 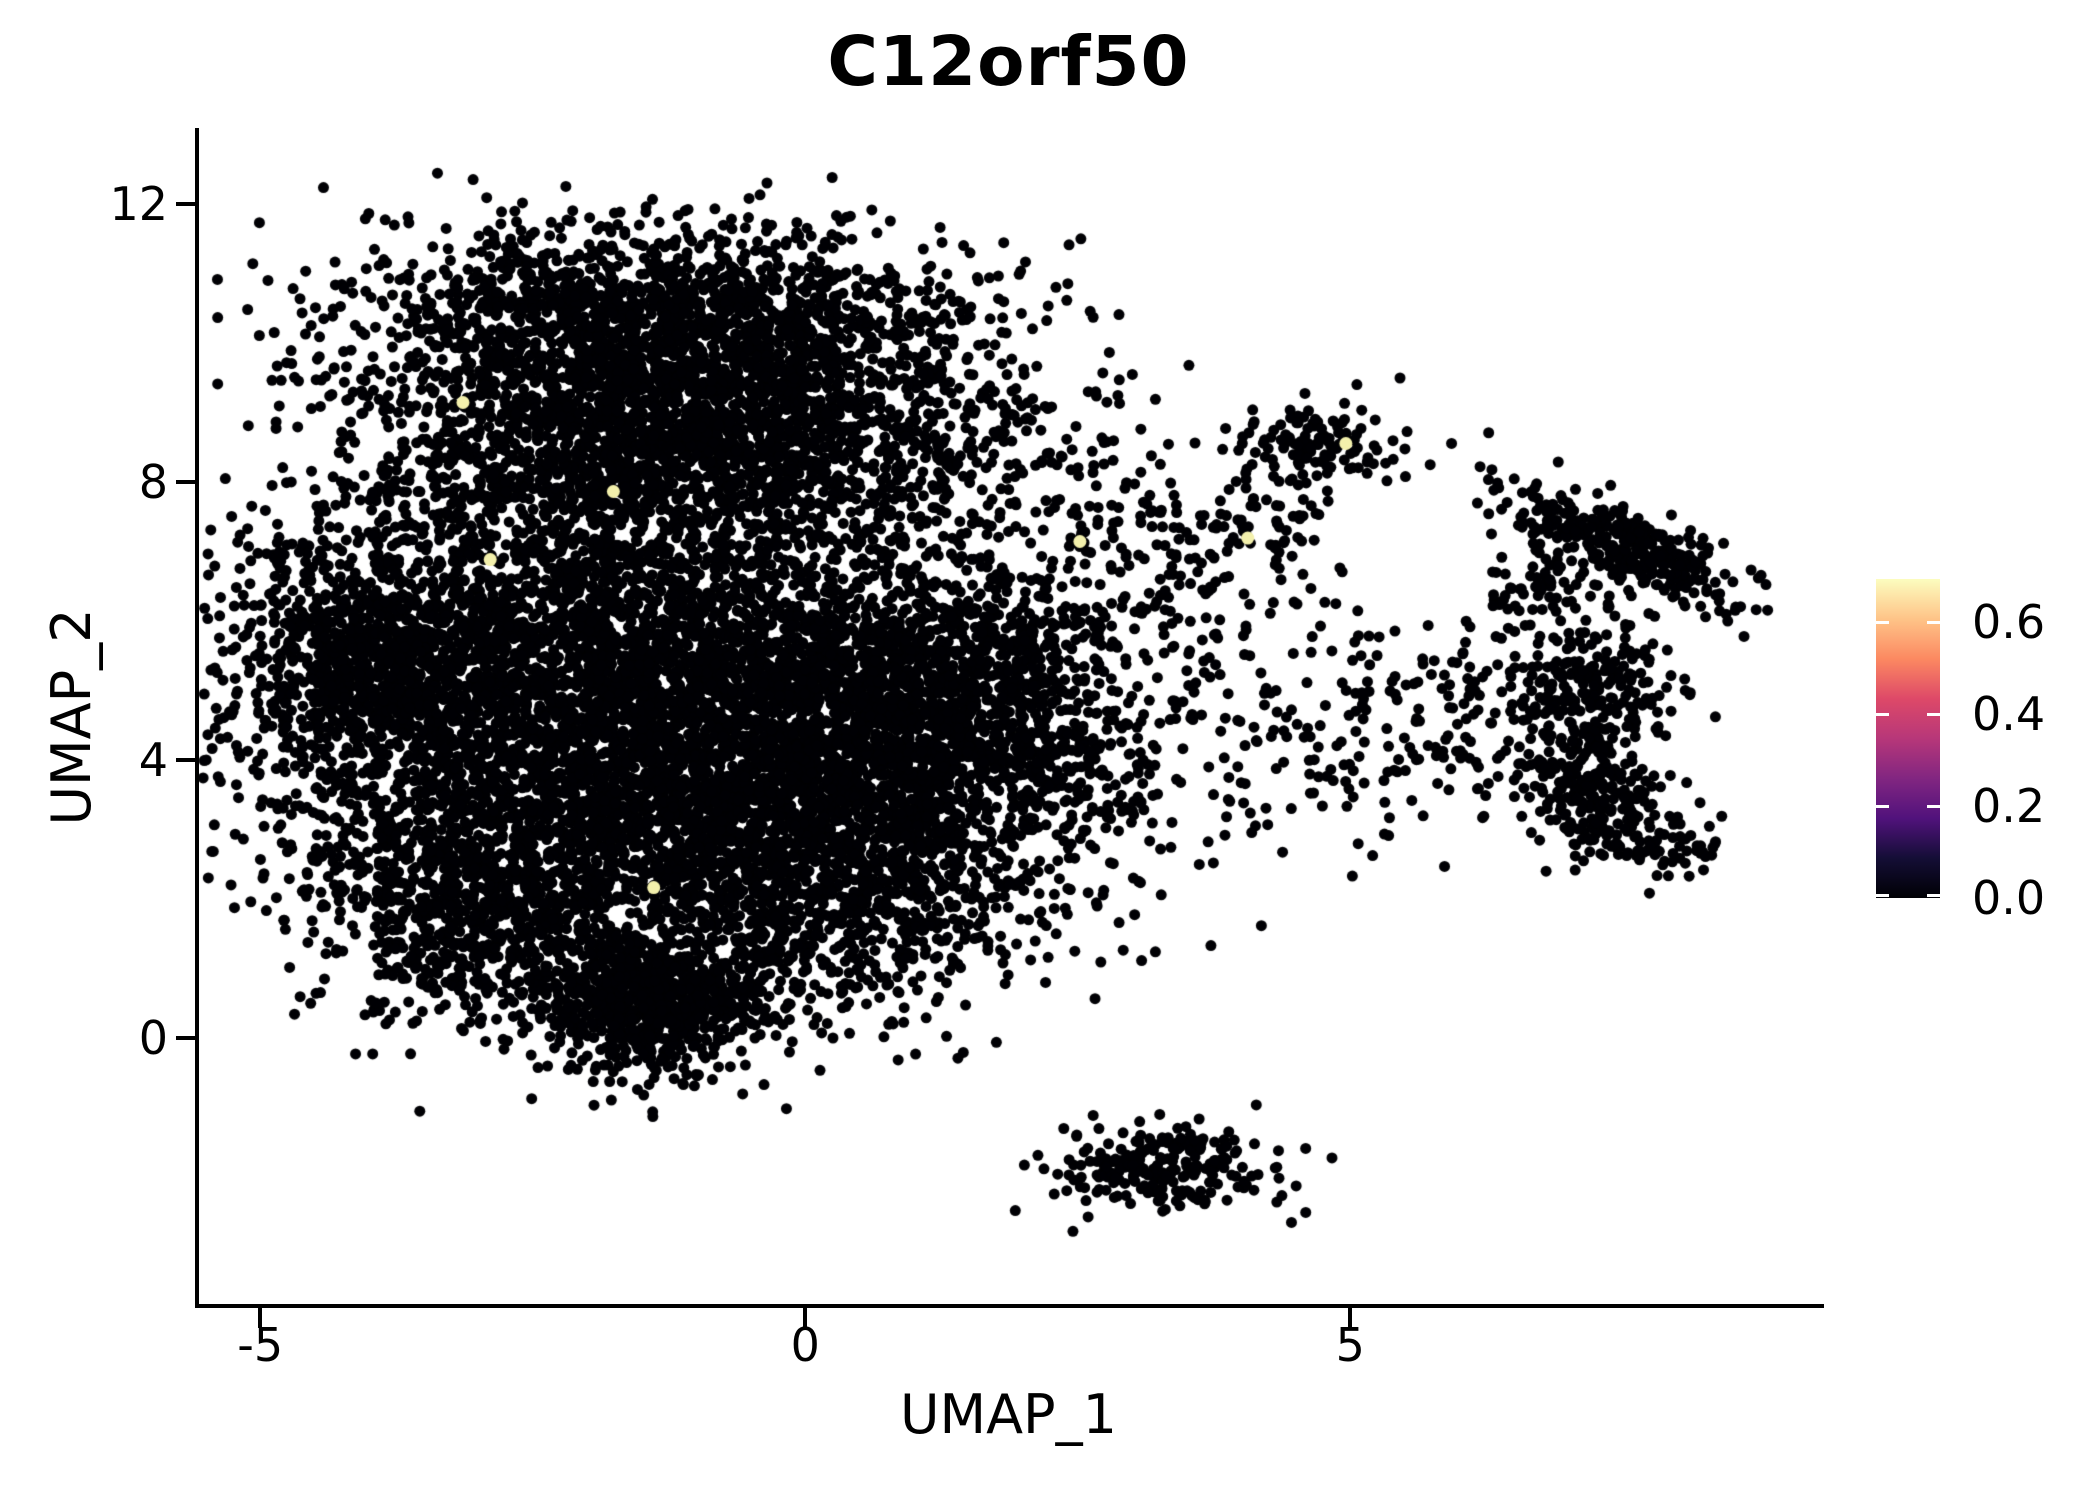 I want to click on x-tick-label: 5, so click(x=1350, y=1345).